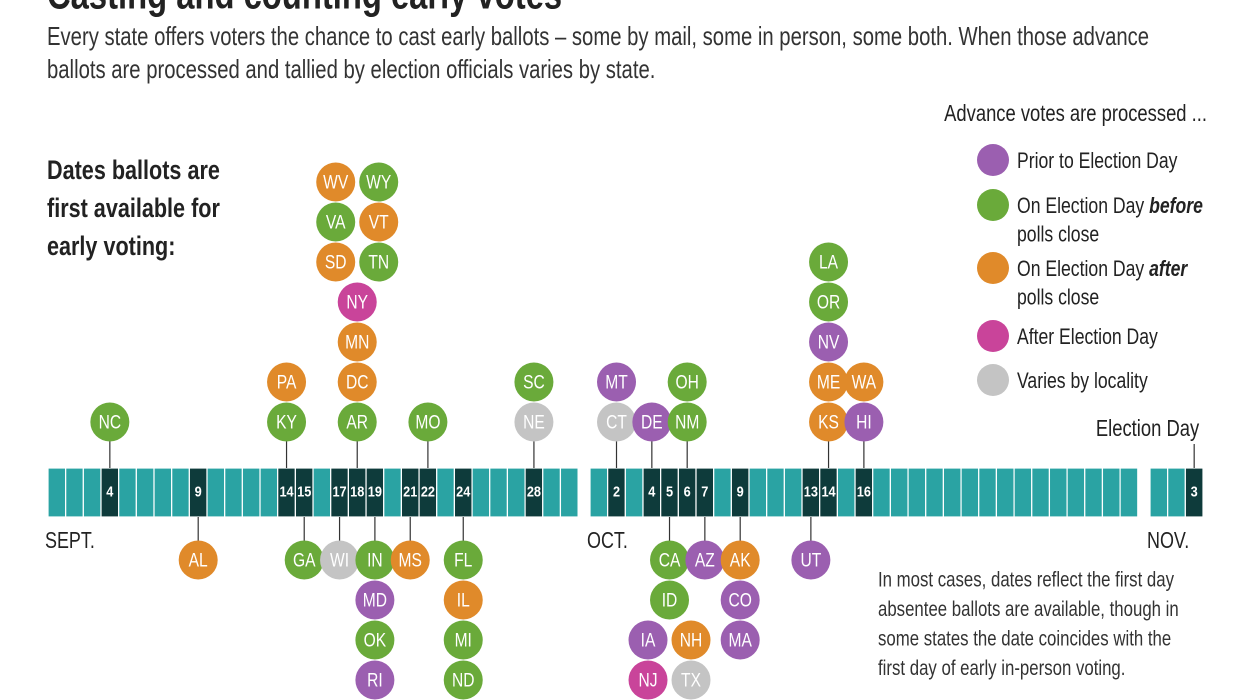 Image resolution: width=1245 pixels, height=700 pixels. I want to click on legend-label: Varies by locality, so click(1082, 380).